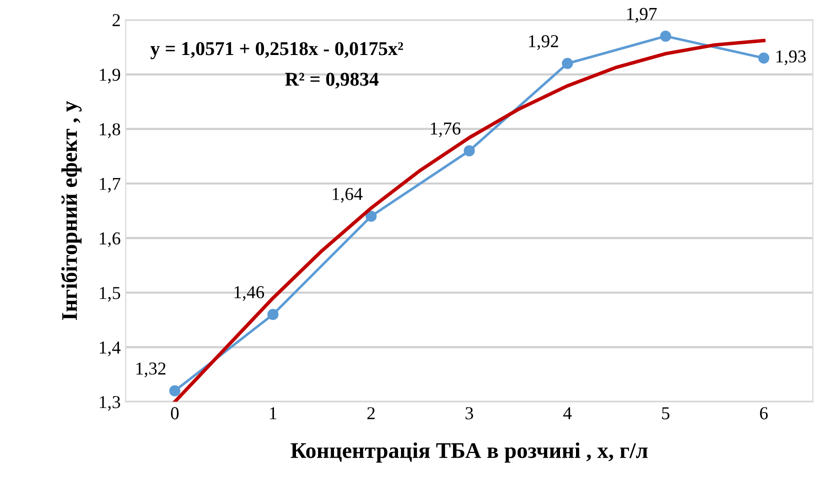 The image size is (838, 496). I want to click on data-label: 1,97, so click(642, 15).